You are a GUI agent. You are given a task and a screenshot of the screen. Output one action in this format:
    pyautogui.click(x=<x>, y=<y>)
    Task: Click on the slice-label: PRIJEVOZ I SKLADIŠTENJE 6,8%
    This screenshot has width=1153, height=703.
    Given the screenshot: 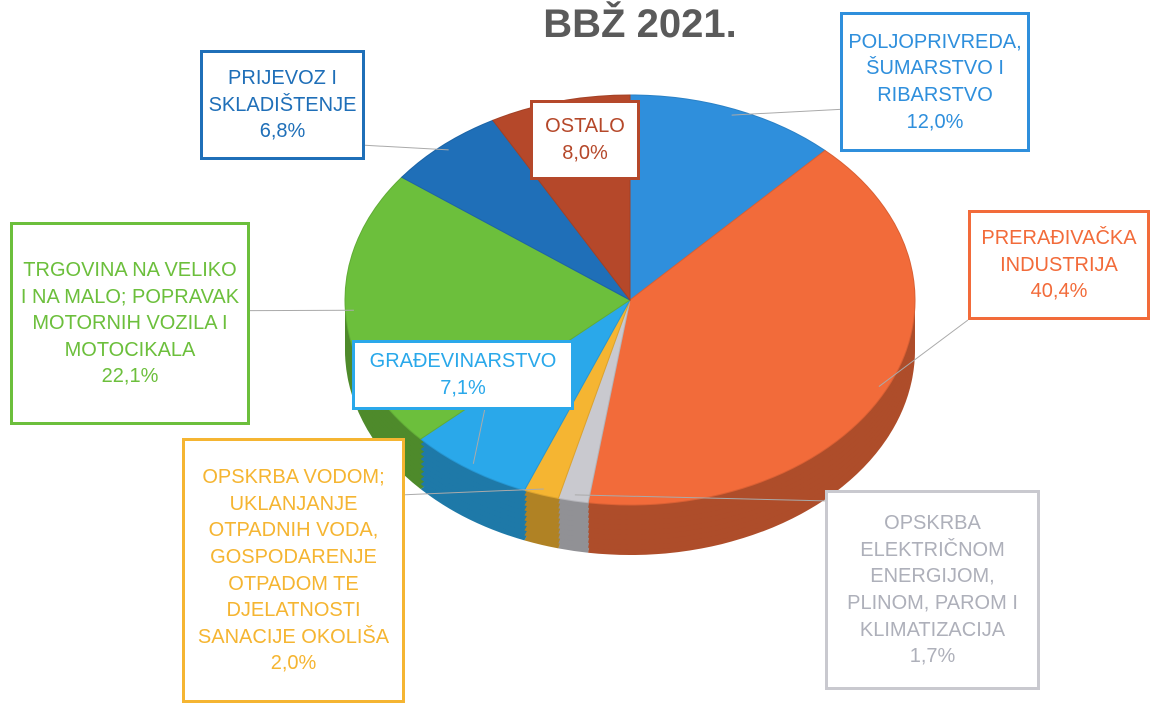 What is the action you would take?
    pyautogui.click(x=282, y=105)
    